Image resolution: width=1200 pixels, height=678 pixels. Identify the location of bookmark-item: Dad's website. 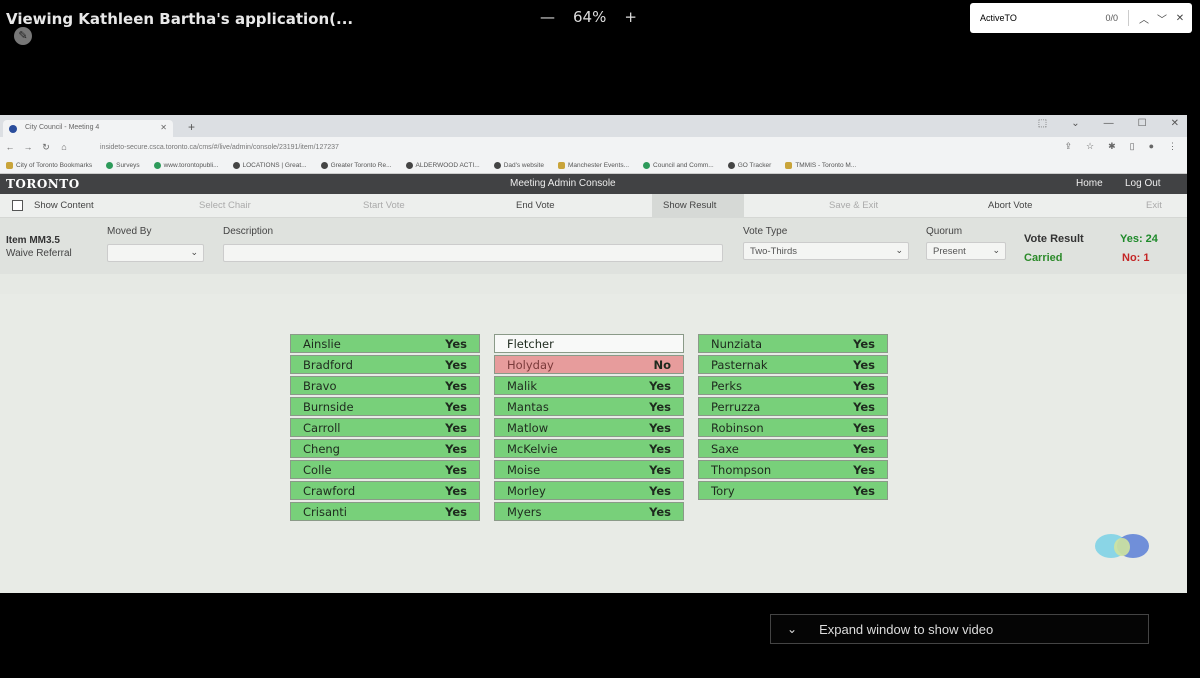
(518, 165).